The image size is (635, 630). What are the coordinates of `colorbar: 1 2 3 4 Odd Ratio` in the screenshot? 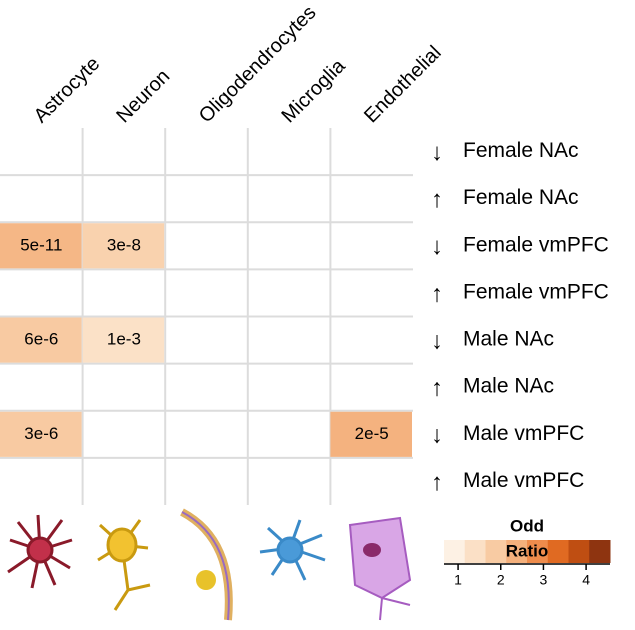 It's located at (527, 552).